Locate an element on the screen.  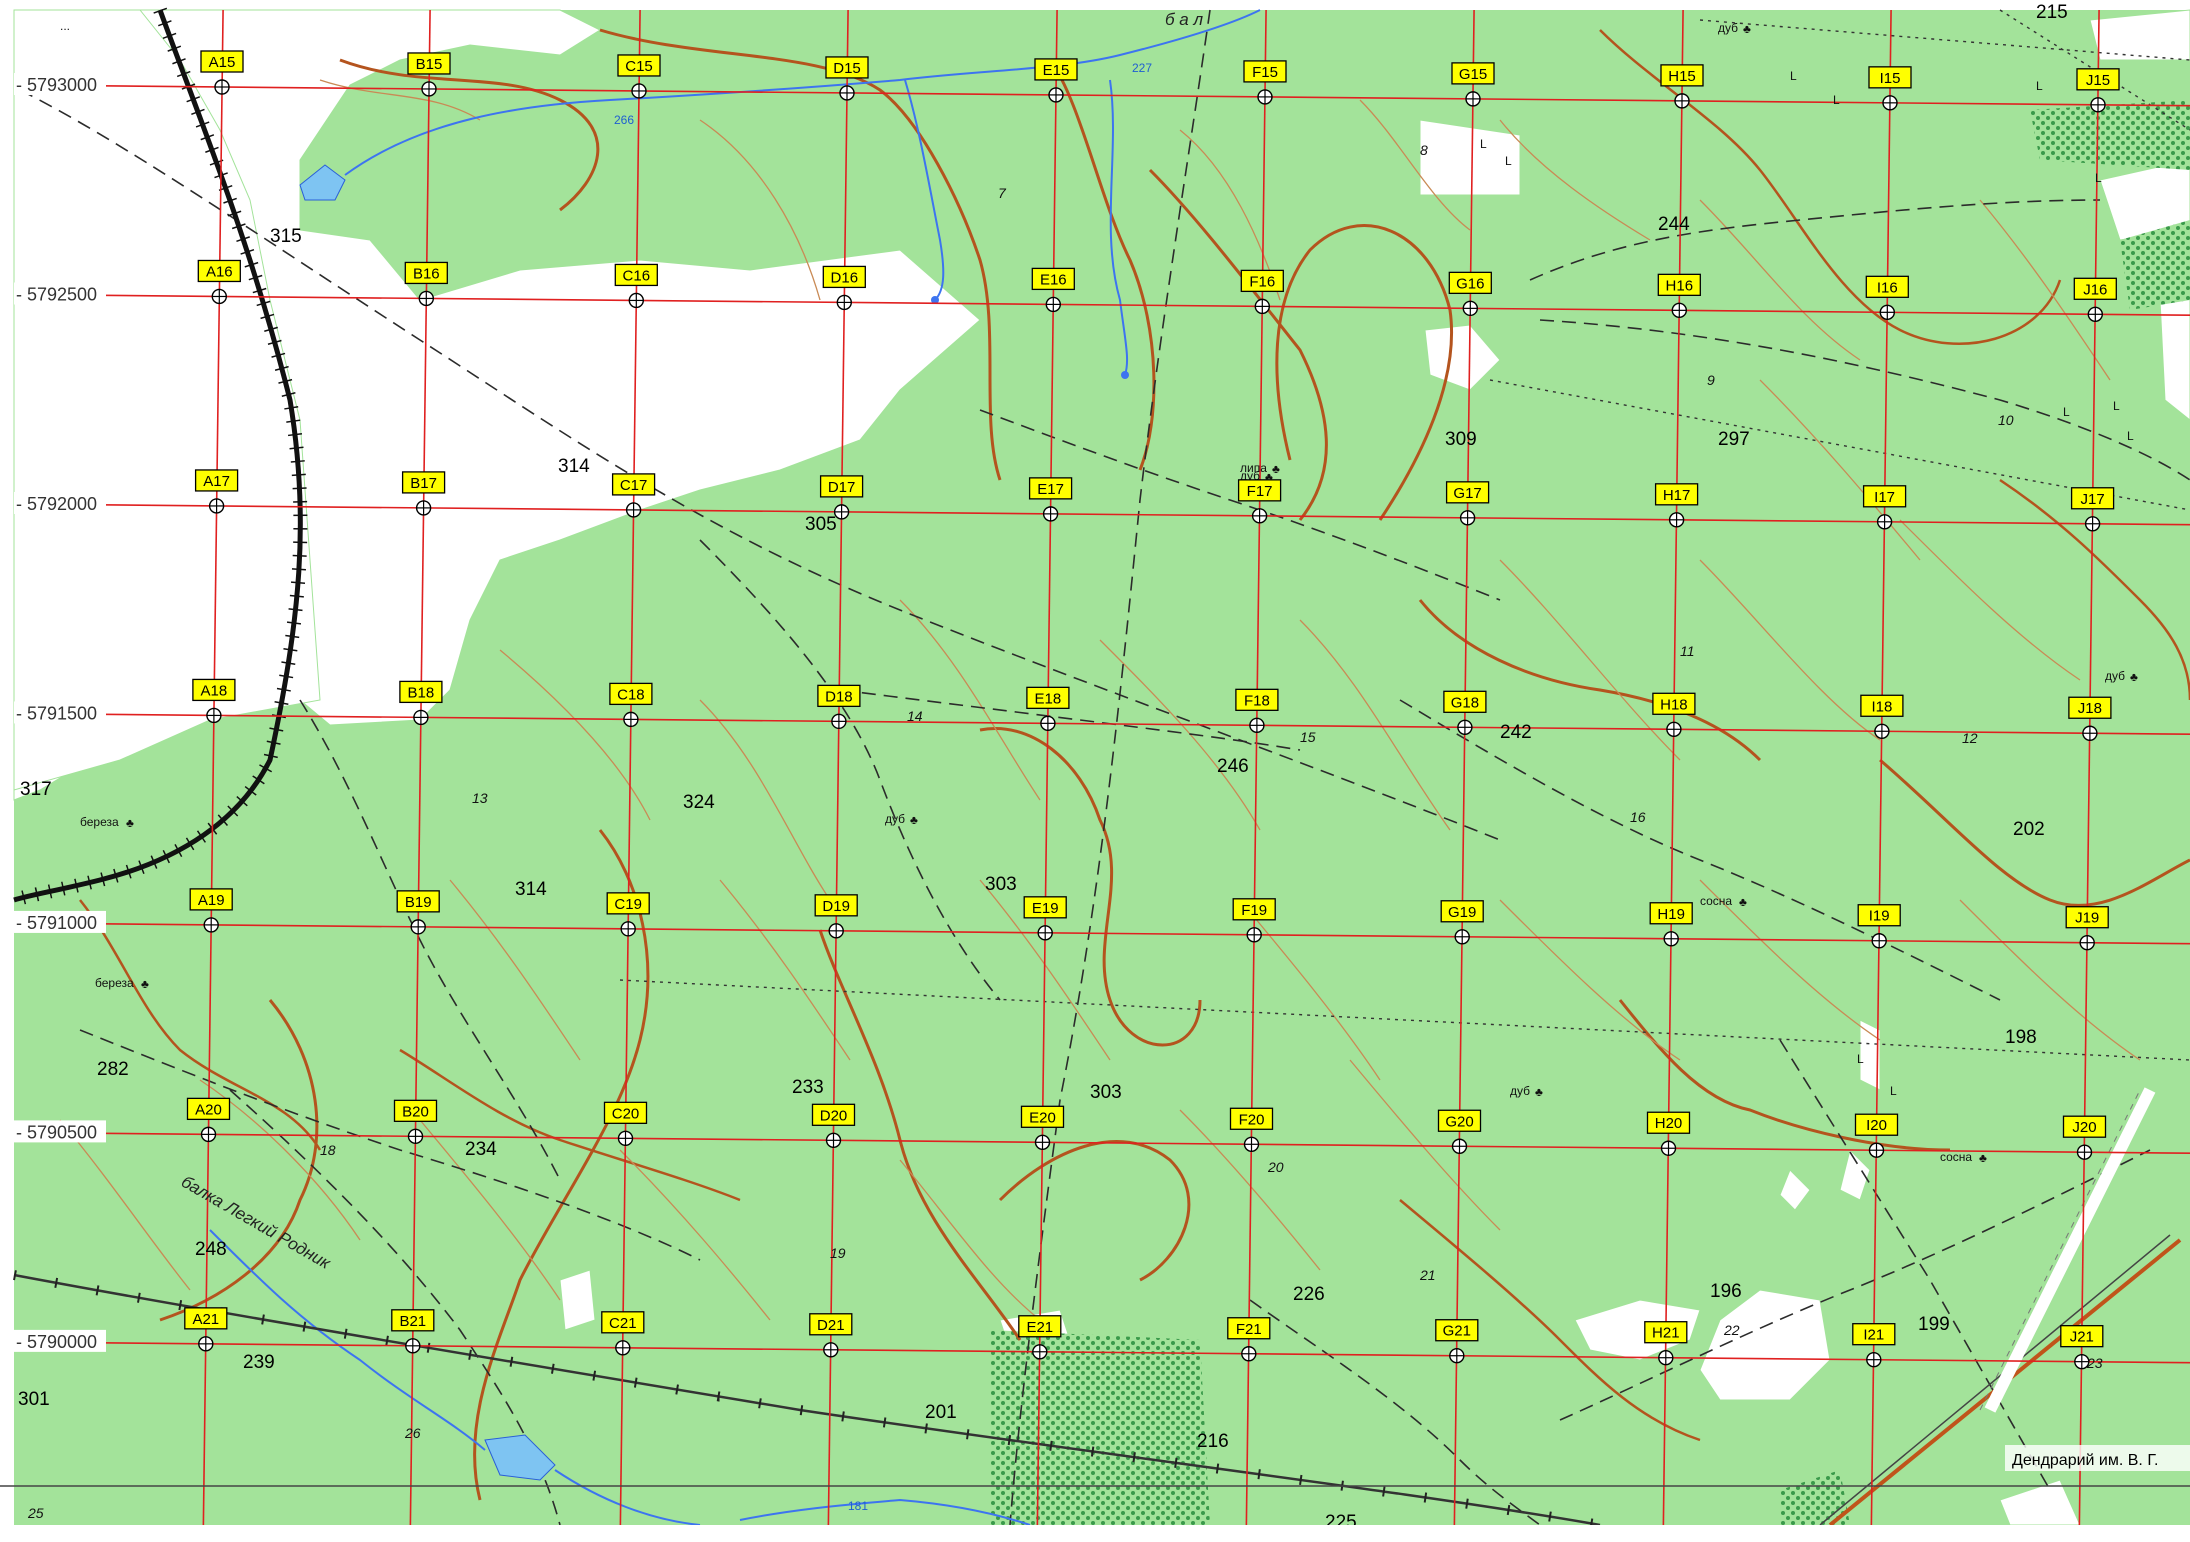
grid-marker-E17: E17 is located at coordinates (1050, 499).